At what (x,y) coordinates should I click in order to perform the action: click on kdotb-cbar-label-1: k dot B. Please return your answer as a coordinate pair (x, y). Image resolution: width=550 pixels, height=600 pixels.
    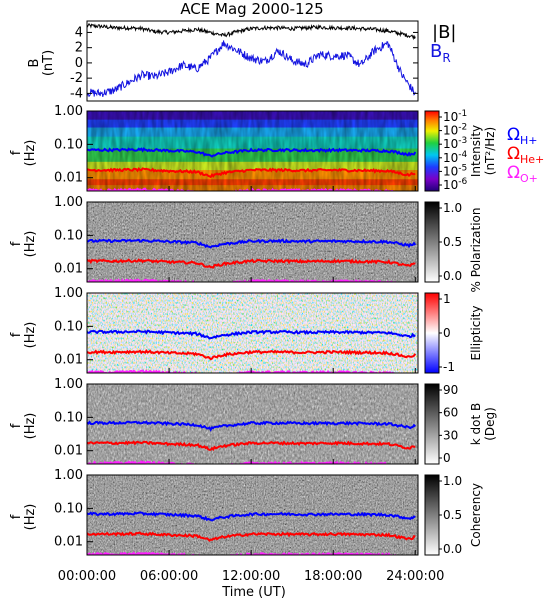
    Looking at the image, I should click on (476, 424).